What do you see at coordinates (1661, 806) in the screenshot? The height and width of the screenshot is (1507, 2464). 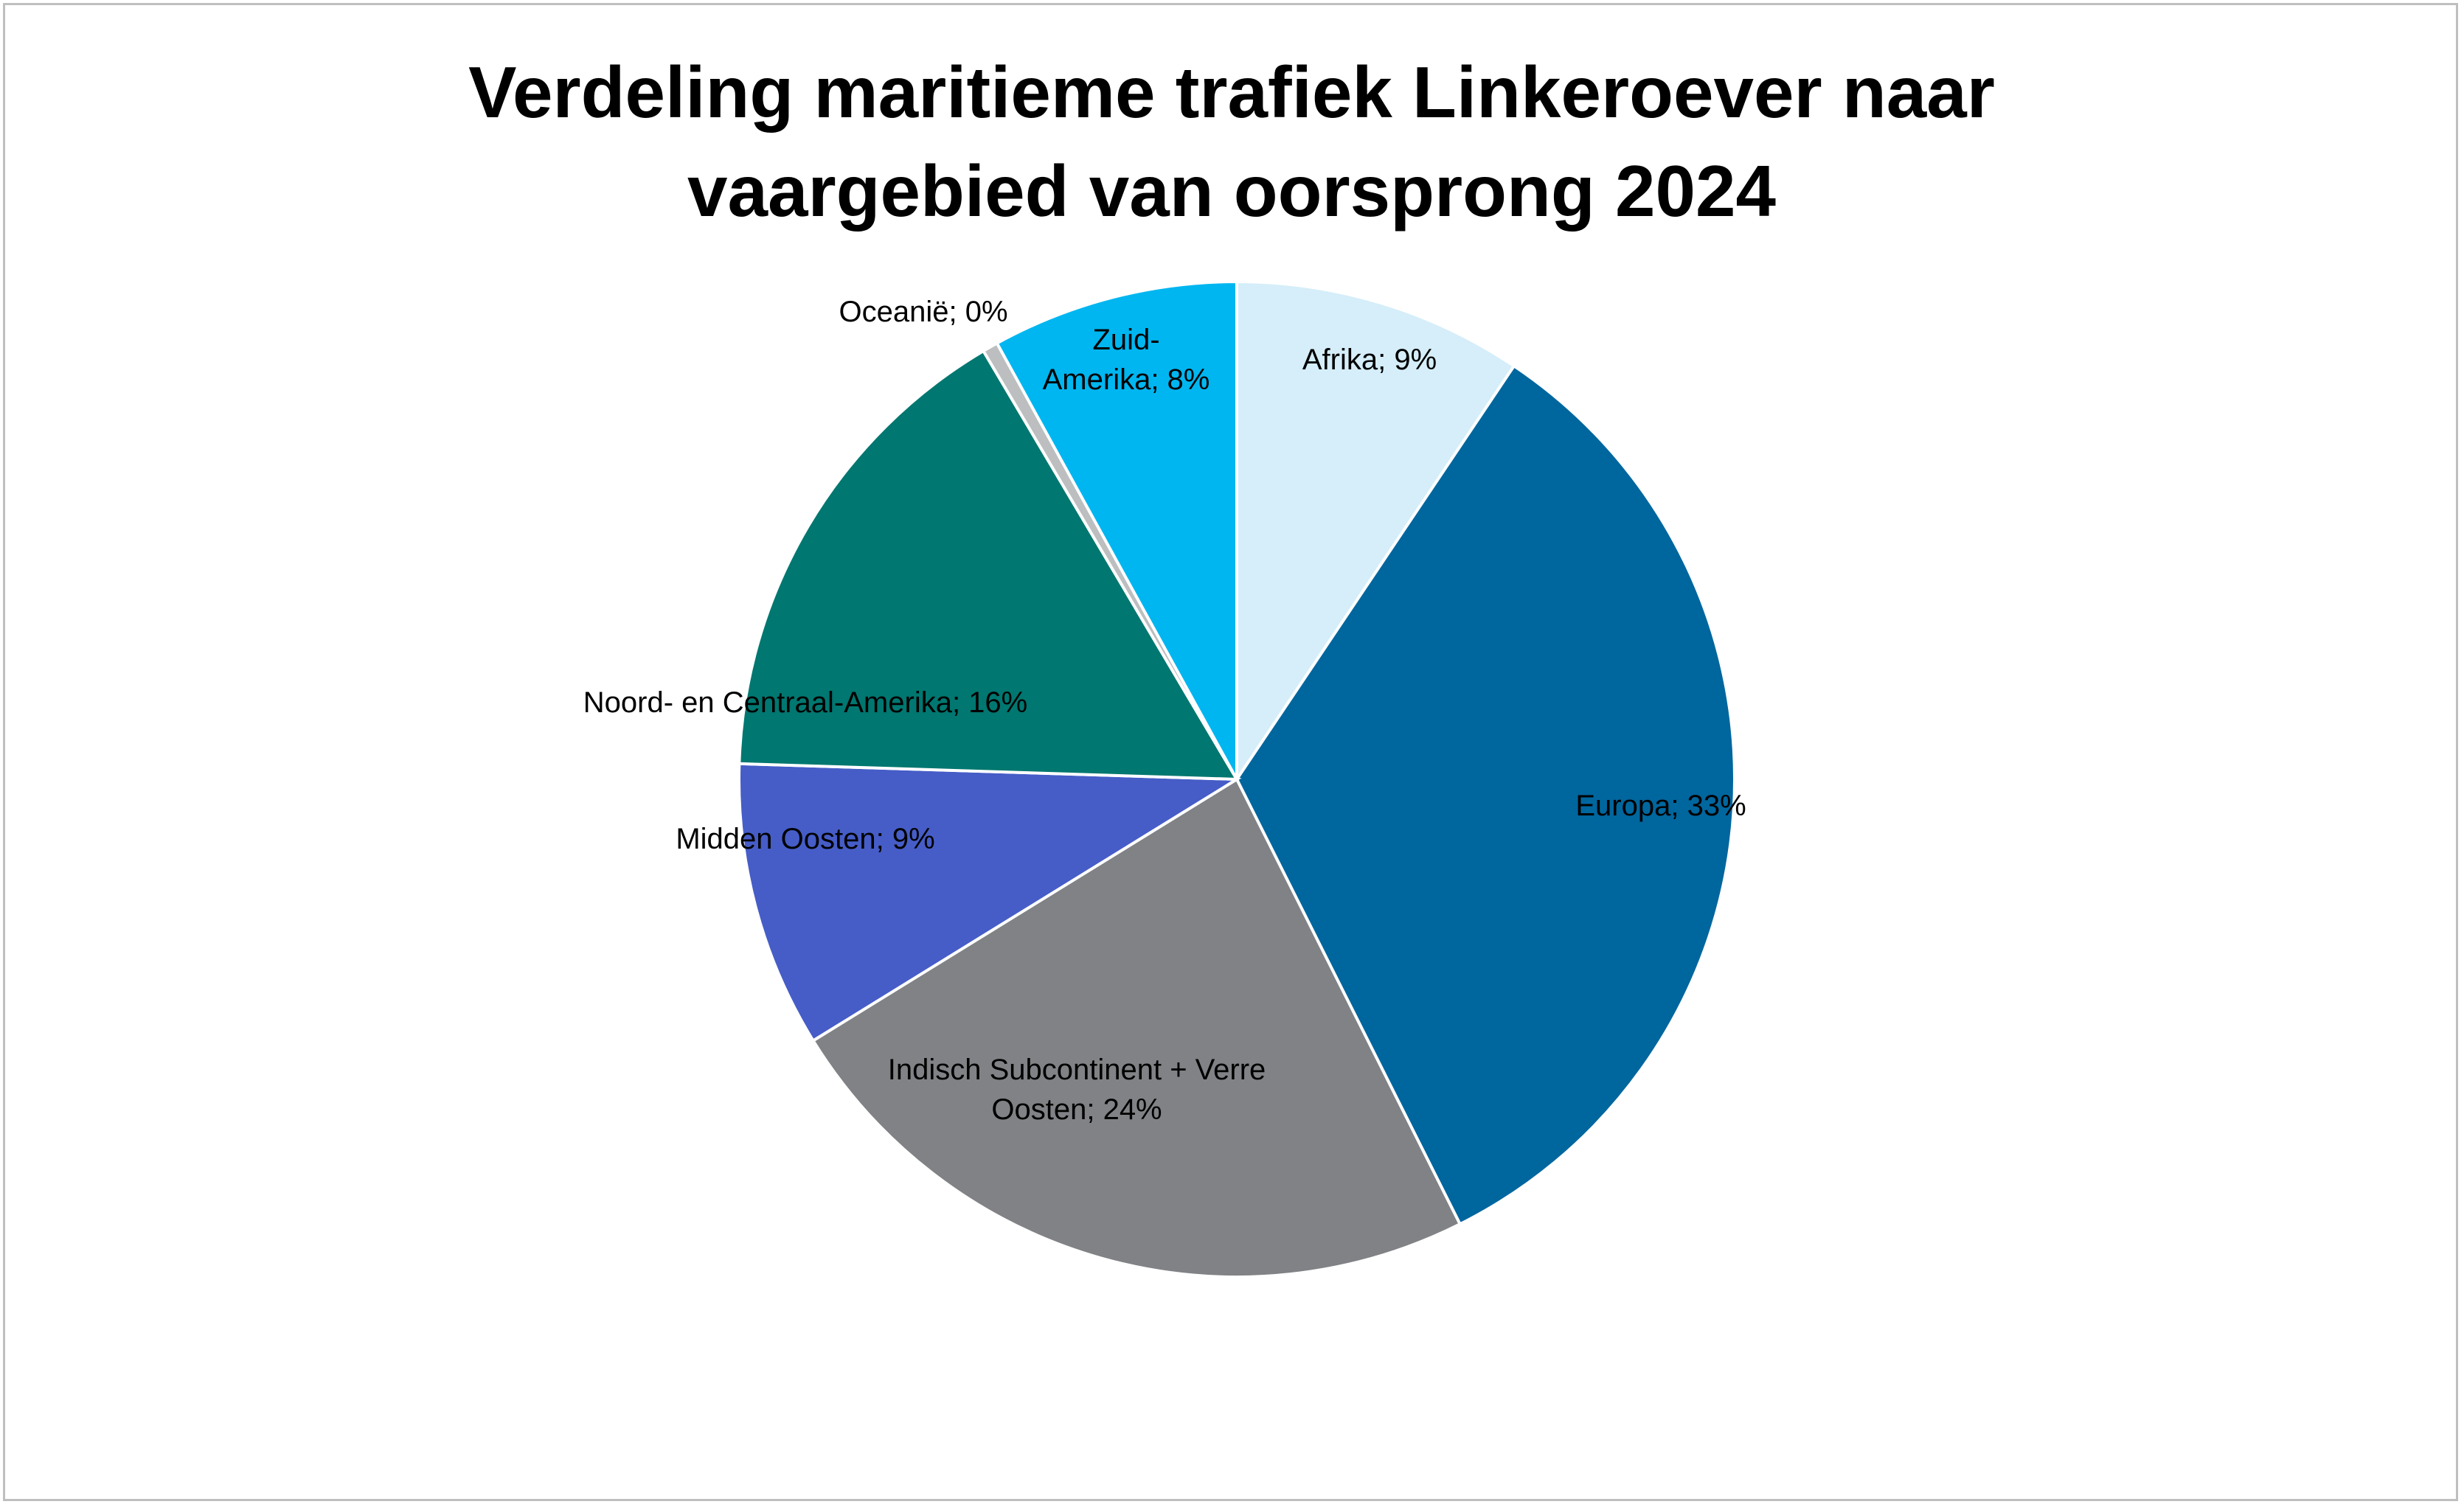 I see `pie-label-2: Europa; 33%` at bounding box center [1661, 806].